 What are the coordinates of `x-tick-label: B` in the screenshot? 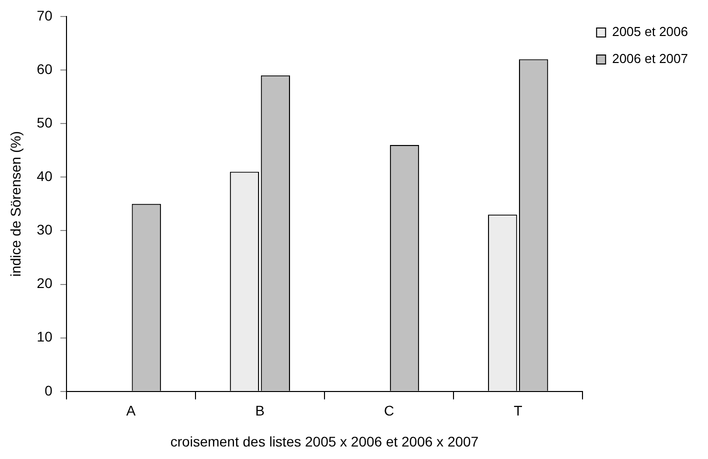 It's located at (260, 410).